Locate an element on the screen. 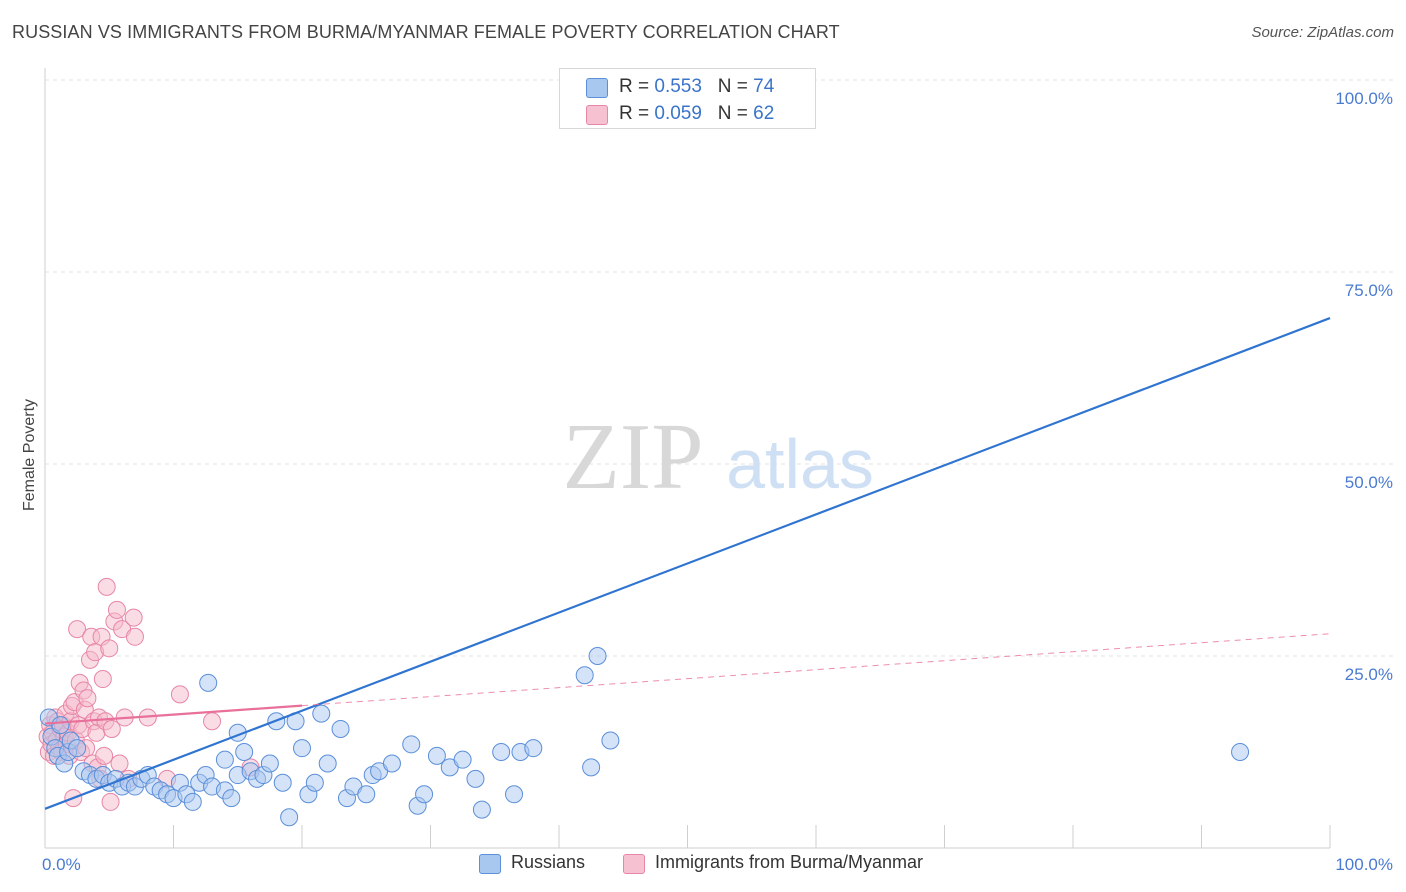  legend-r-russians: 0.553 is located at coordinates (678, 86).